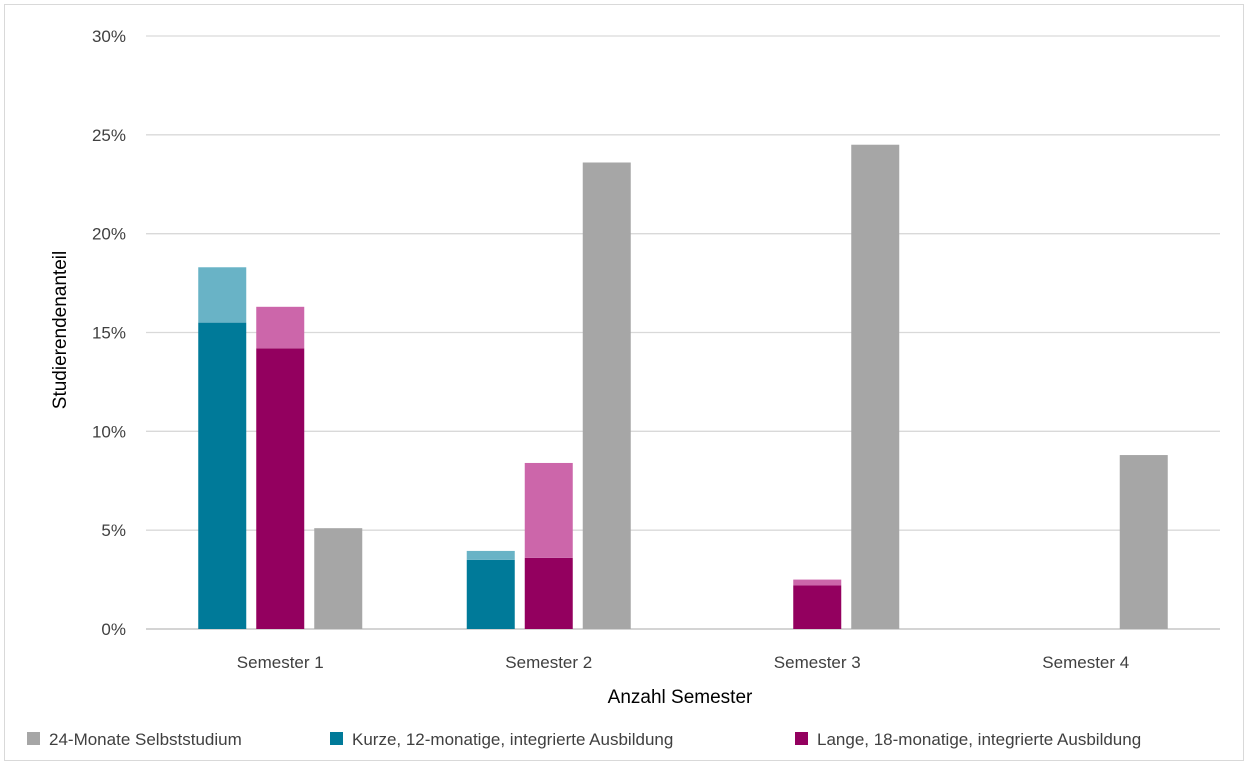  I want to click on bar-0-1-base, so click(490, 594).